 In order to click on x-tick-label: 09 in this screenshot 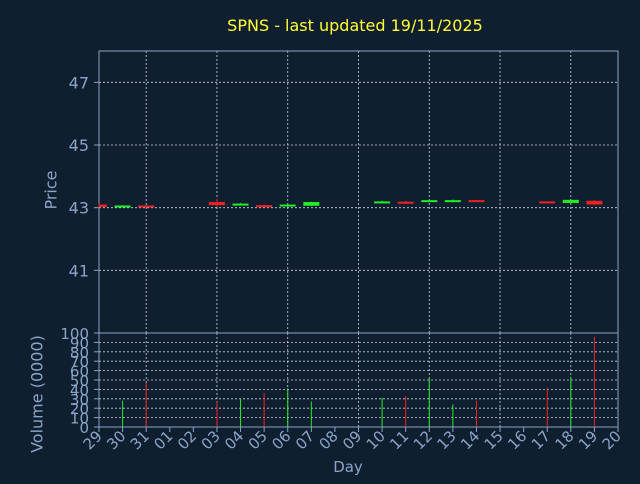, I will do `click(352, 440)`.